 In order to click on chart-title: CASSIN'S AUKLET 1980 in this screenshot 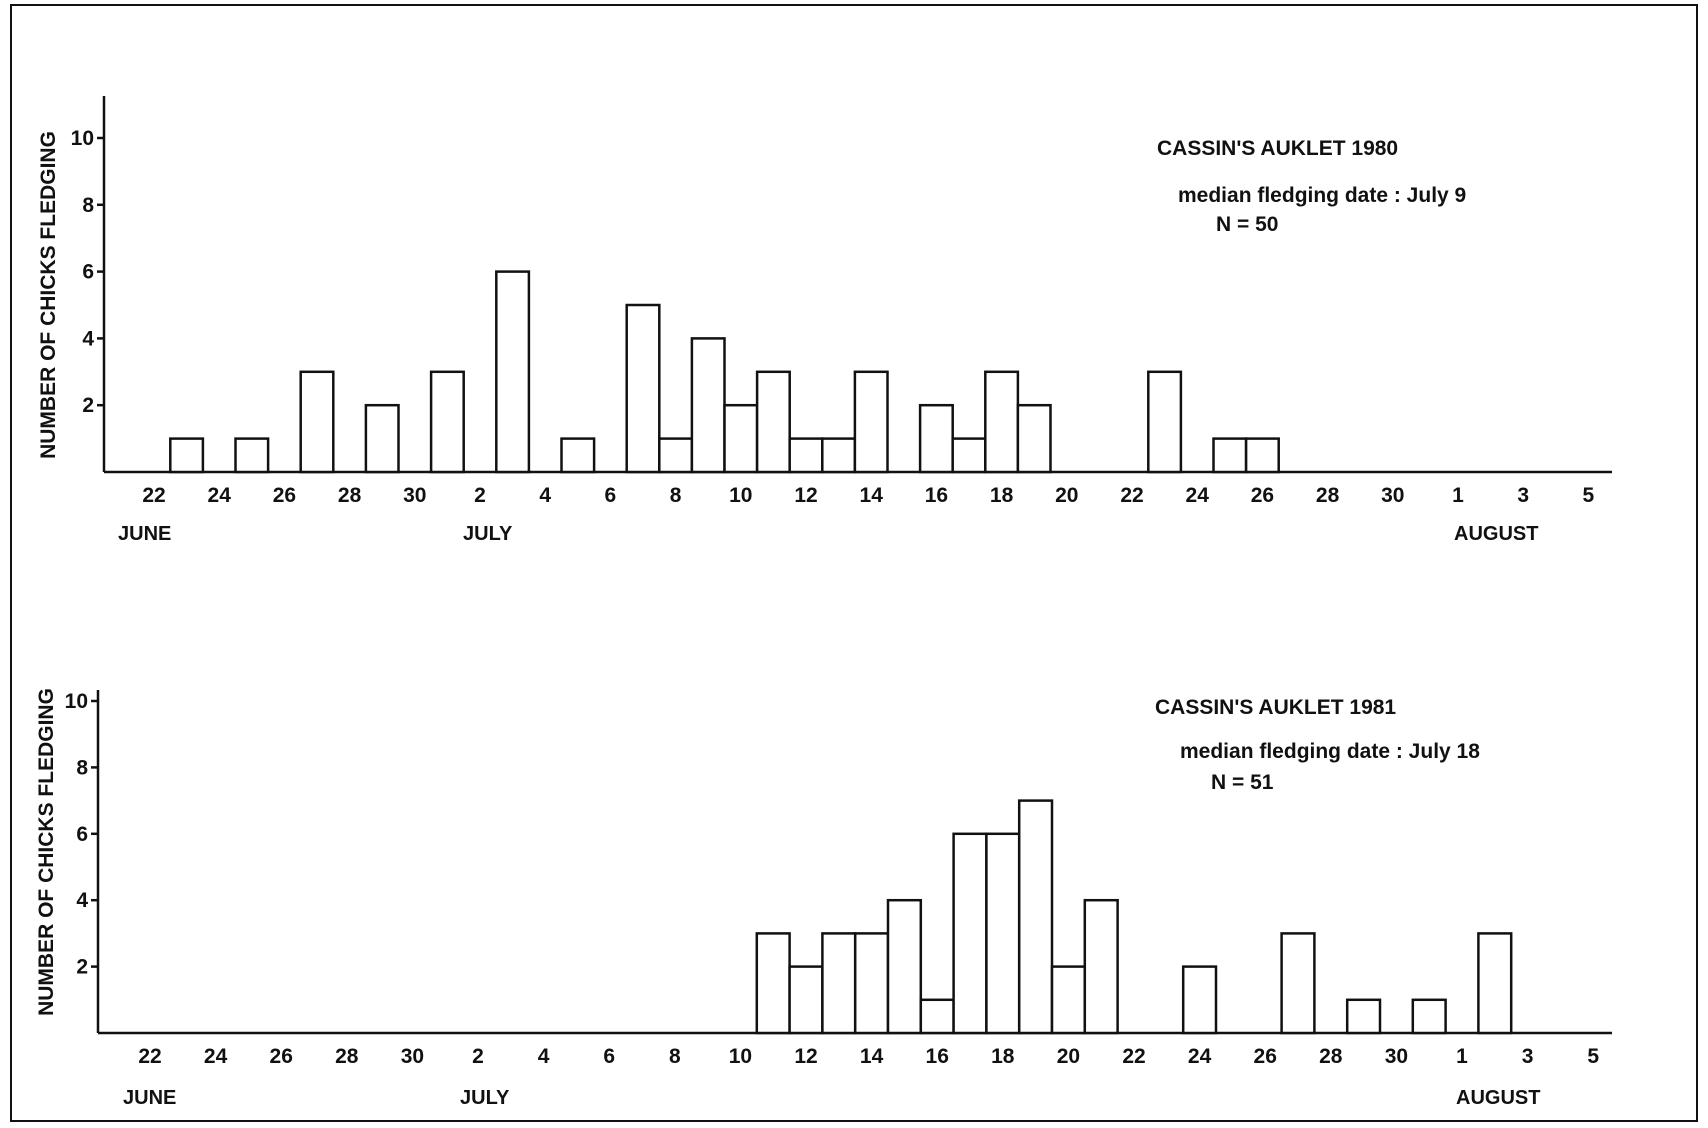, I will do `click(1277, 148)`.